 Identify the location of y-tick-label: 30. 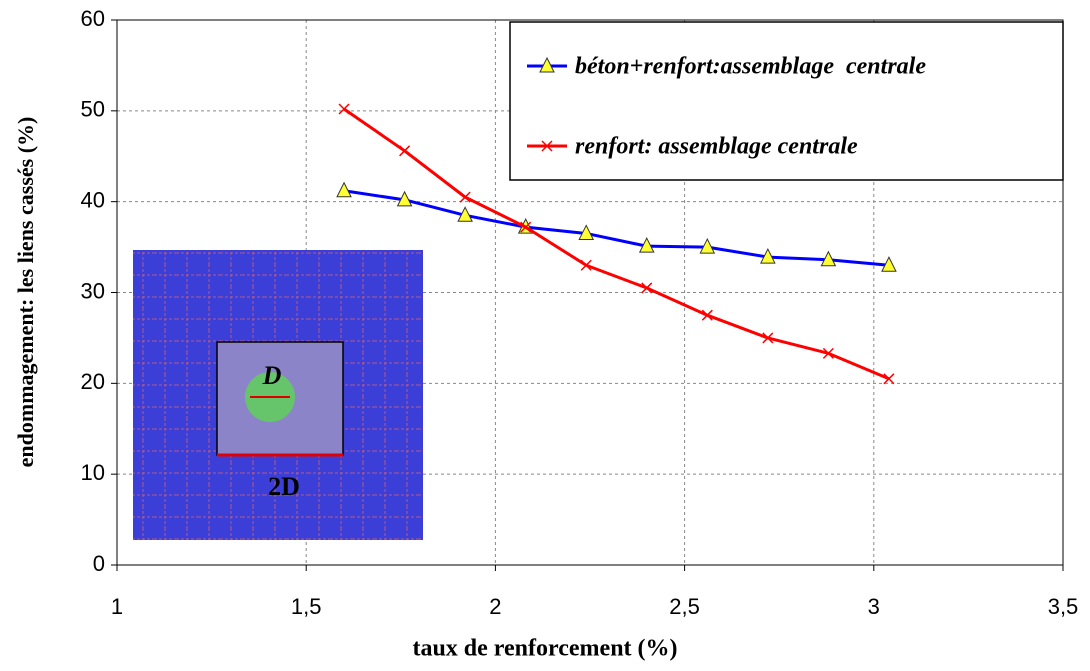
(93, 290).